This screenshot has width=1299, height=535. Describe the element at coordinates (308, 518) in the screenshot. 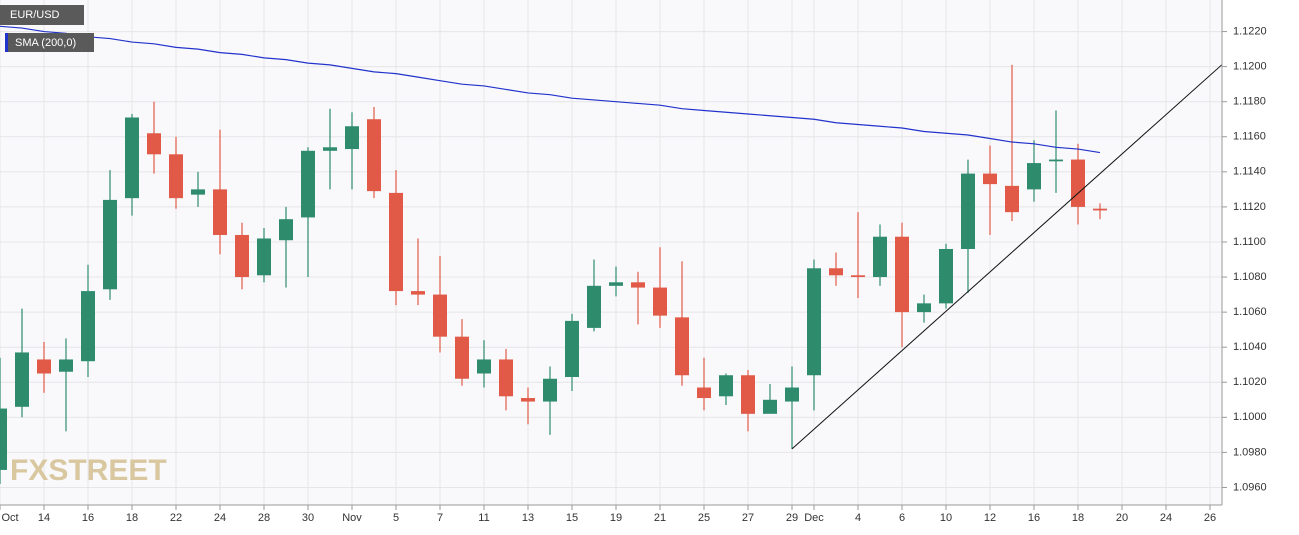

I see `x-tick-label: 30` at that location.